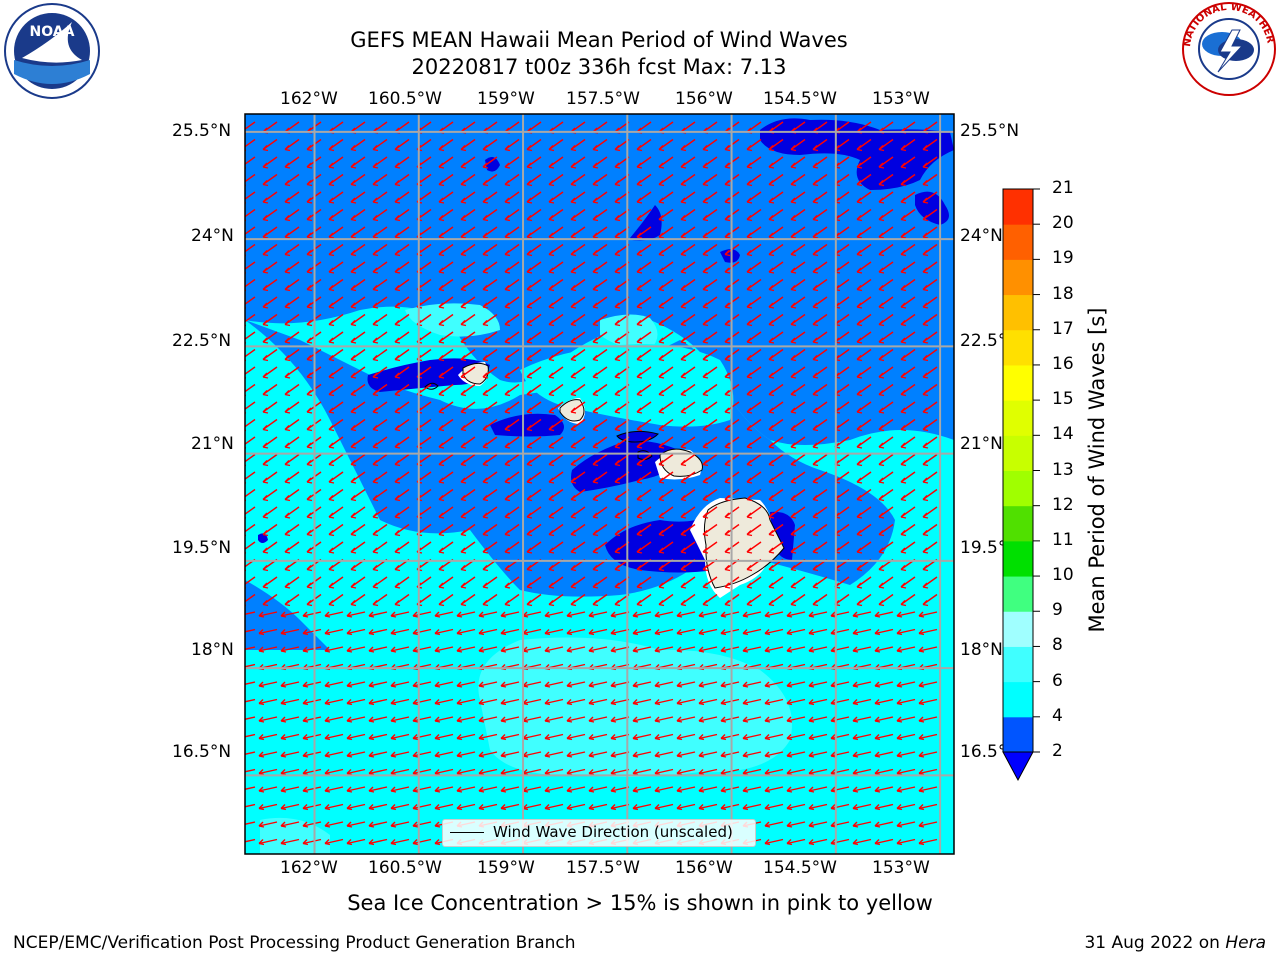  I want to click on colorbar-tick-label: 9, so click(1057, 610).